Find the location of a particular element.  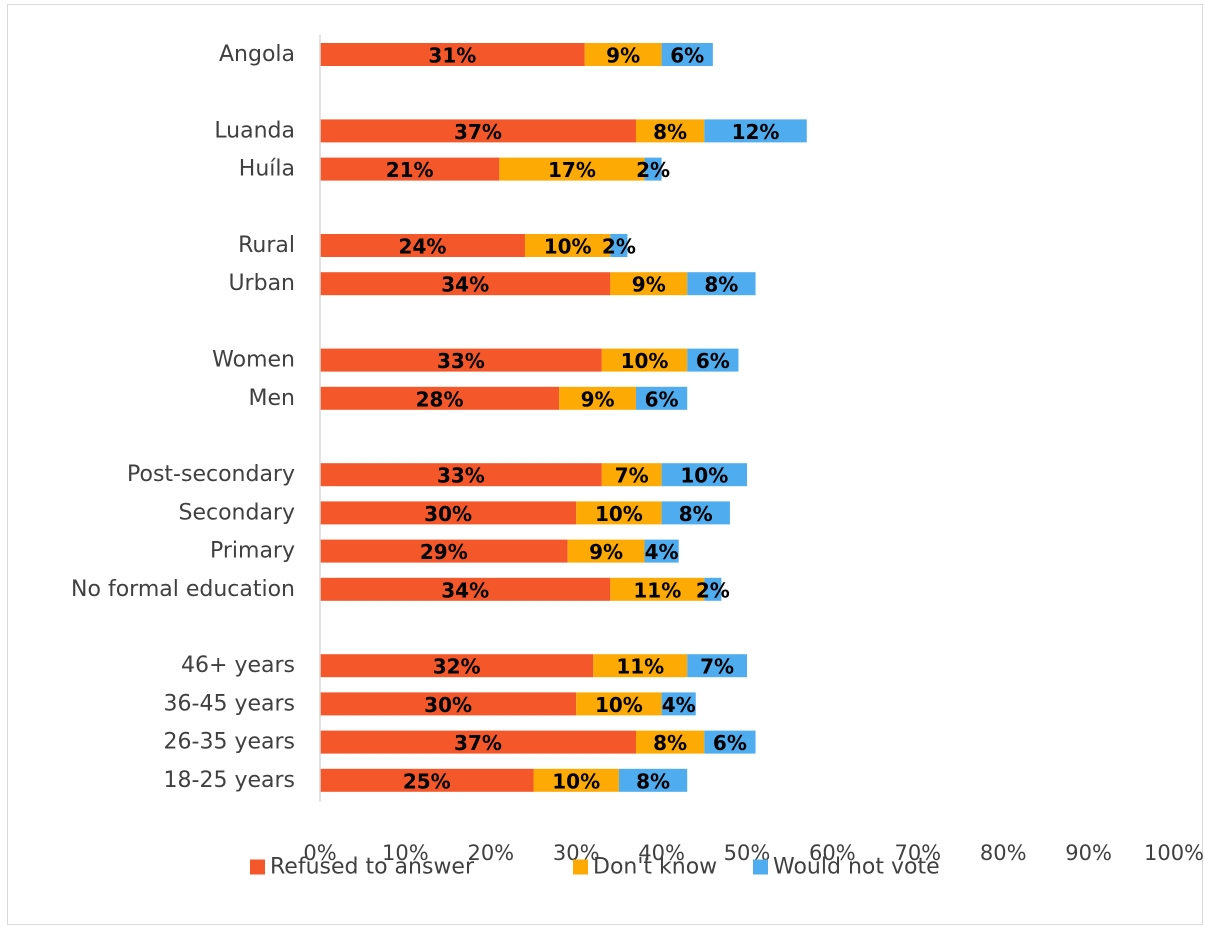

data-label: 28% is located at coordinates (440, 399).